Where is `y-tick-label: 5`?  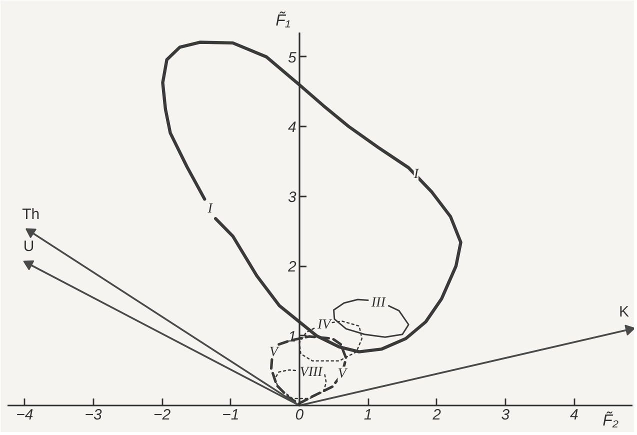 y-tick-label: 5 is located at coordinates (293, 57).